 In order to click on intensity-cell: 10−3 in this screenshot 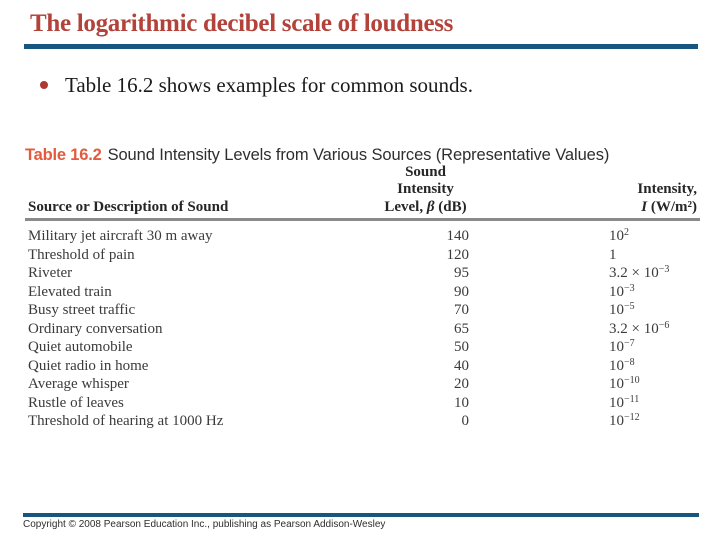, I will do `click(653, 292)`.